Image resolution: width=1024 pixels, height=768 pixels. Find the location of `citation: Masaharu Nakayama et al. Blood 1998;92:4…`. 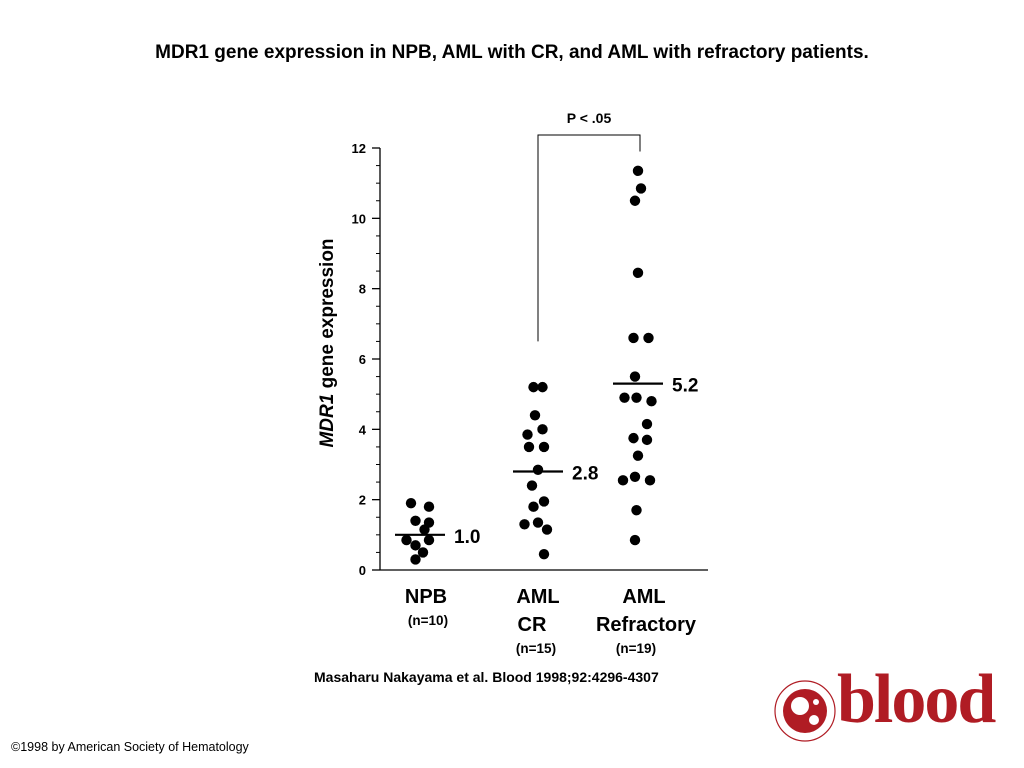

citation: Masaharu Nakayama et al. Blood 1998;92:4… is located at coordinates (486, 677).